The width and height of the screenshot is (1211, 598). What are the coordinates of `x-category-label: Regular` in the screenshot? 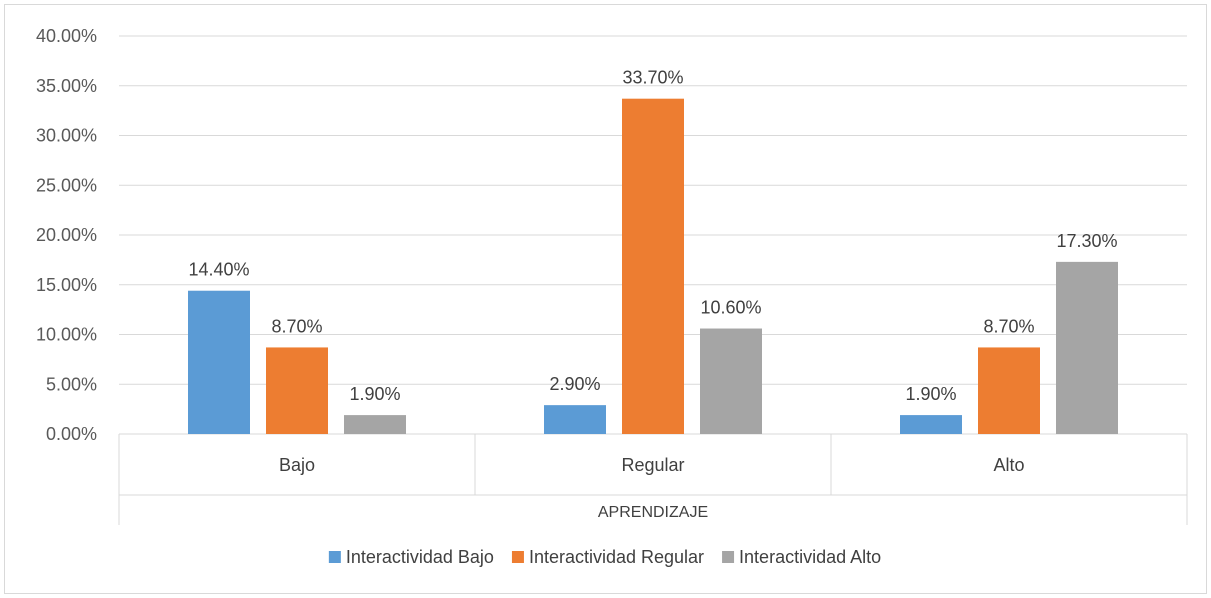 It's located at (652, 465).